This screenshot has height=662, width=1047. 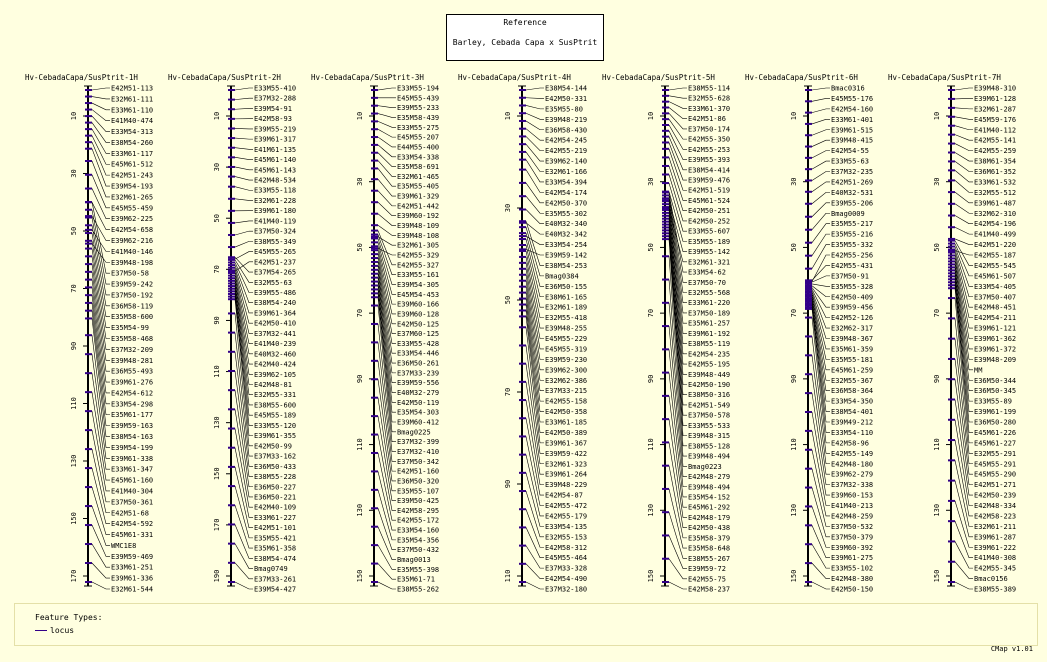 What do you see at coordinates (709, 344) in the screenshot?
I see `locus-label: E38M55-119` at bounding box center [709, 344].